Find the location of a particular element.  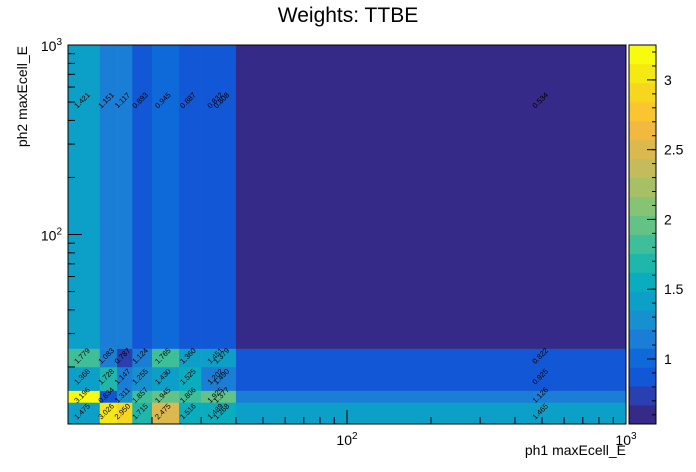

x-tick-label: 10³ is located at coordinates (626, 439).